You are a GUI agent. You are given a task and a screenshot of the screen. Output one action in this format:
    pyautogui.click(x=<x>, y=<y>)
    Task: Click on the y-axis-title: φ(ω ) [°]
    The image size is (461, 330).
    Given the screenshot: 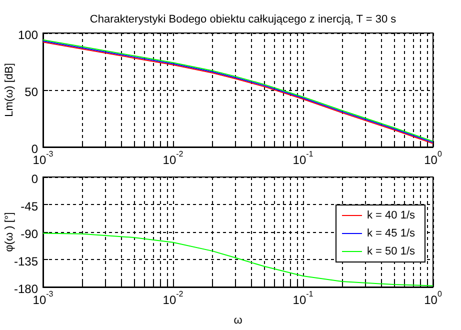 What is the action you would take?
    pyautogui.click(x=10, y=232)
    